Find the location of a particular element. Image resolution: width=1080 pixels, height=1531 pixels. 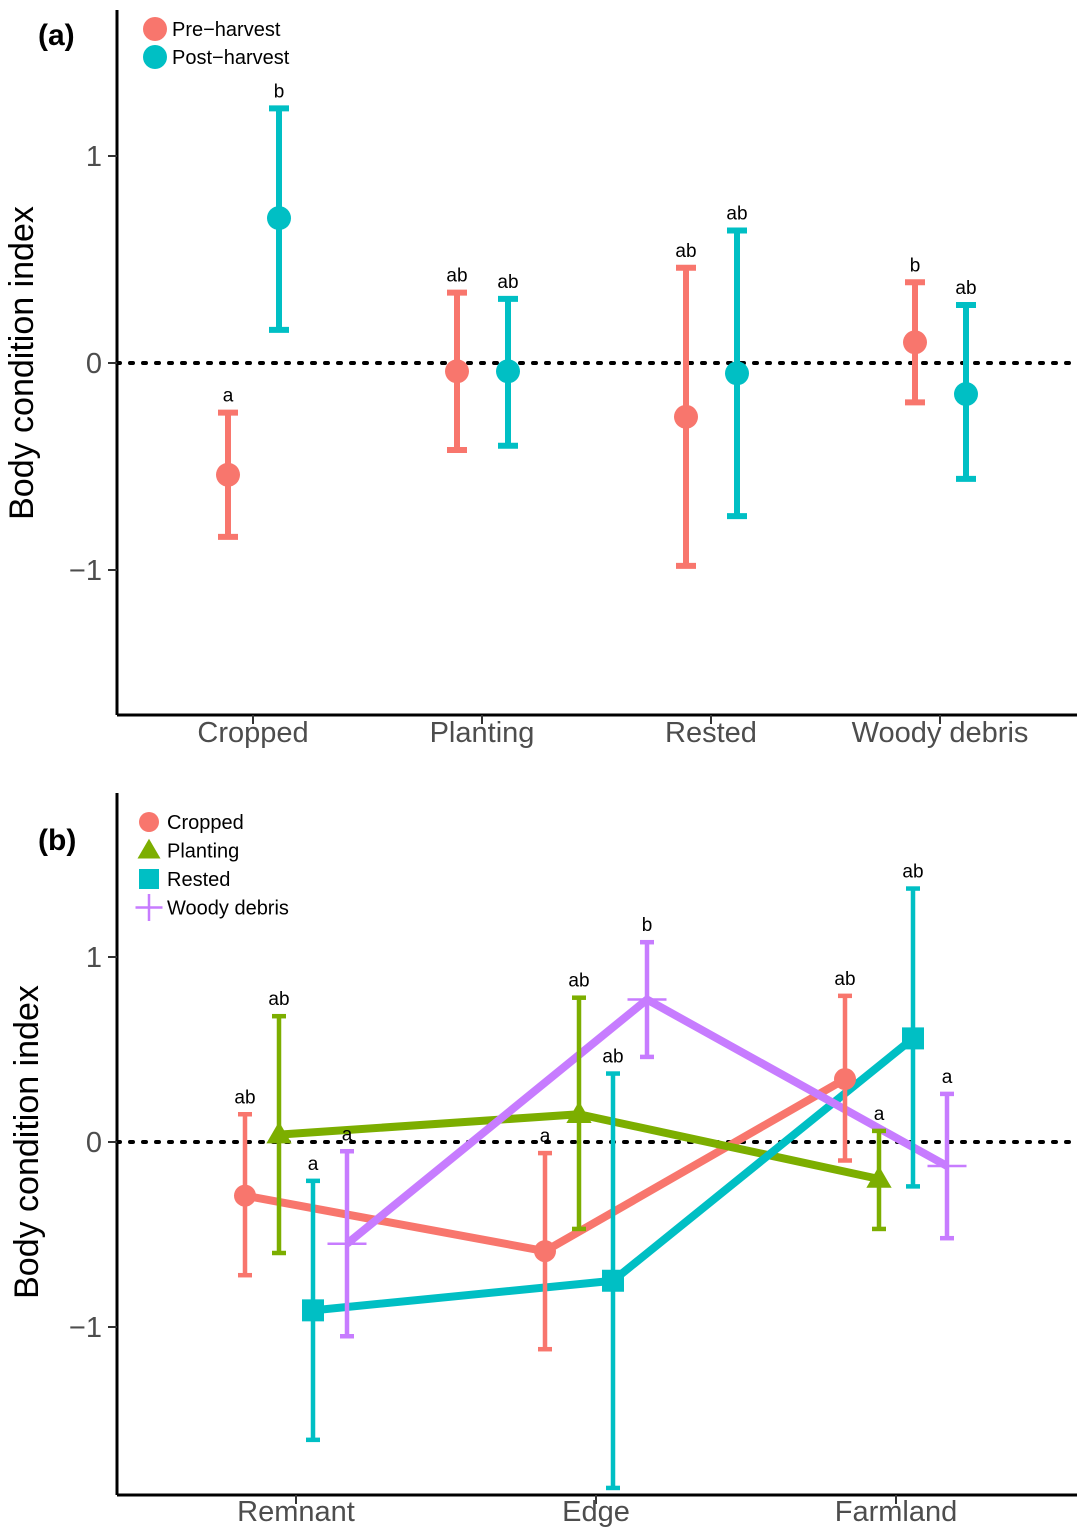

x-tick-label: Edge is located at coordinates (596, 1512).